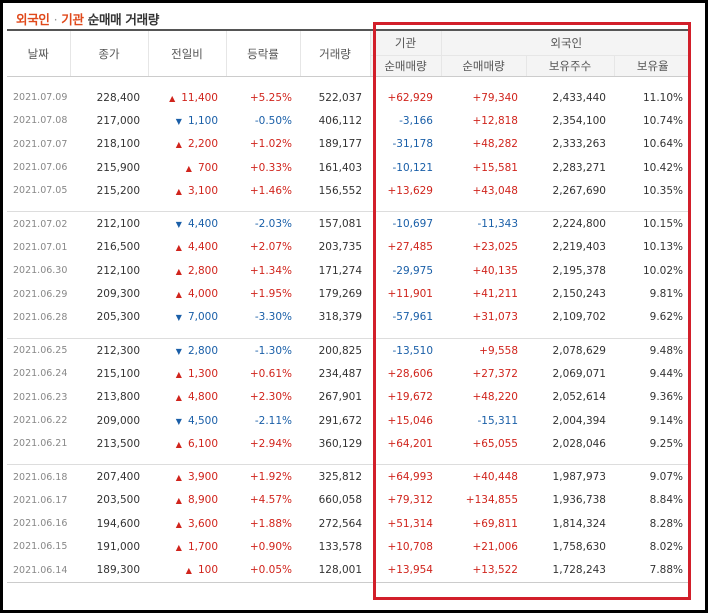 This screenshot has width=708, height=613. What do you see at coordinates (38, 223) in the screenshot?
I see `cell-date: 2021.07.02` at bounding box center [38, 223].